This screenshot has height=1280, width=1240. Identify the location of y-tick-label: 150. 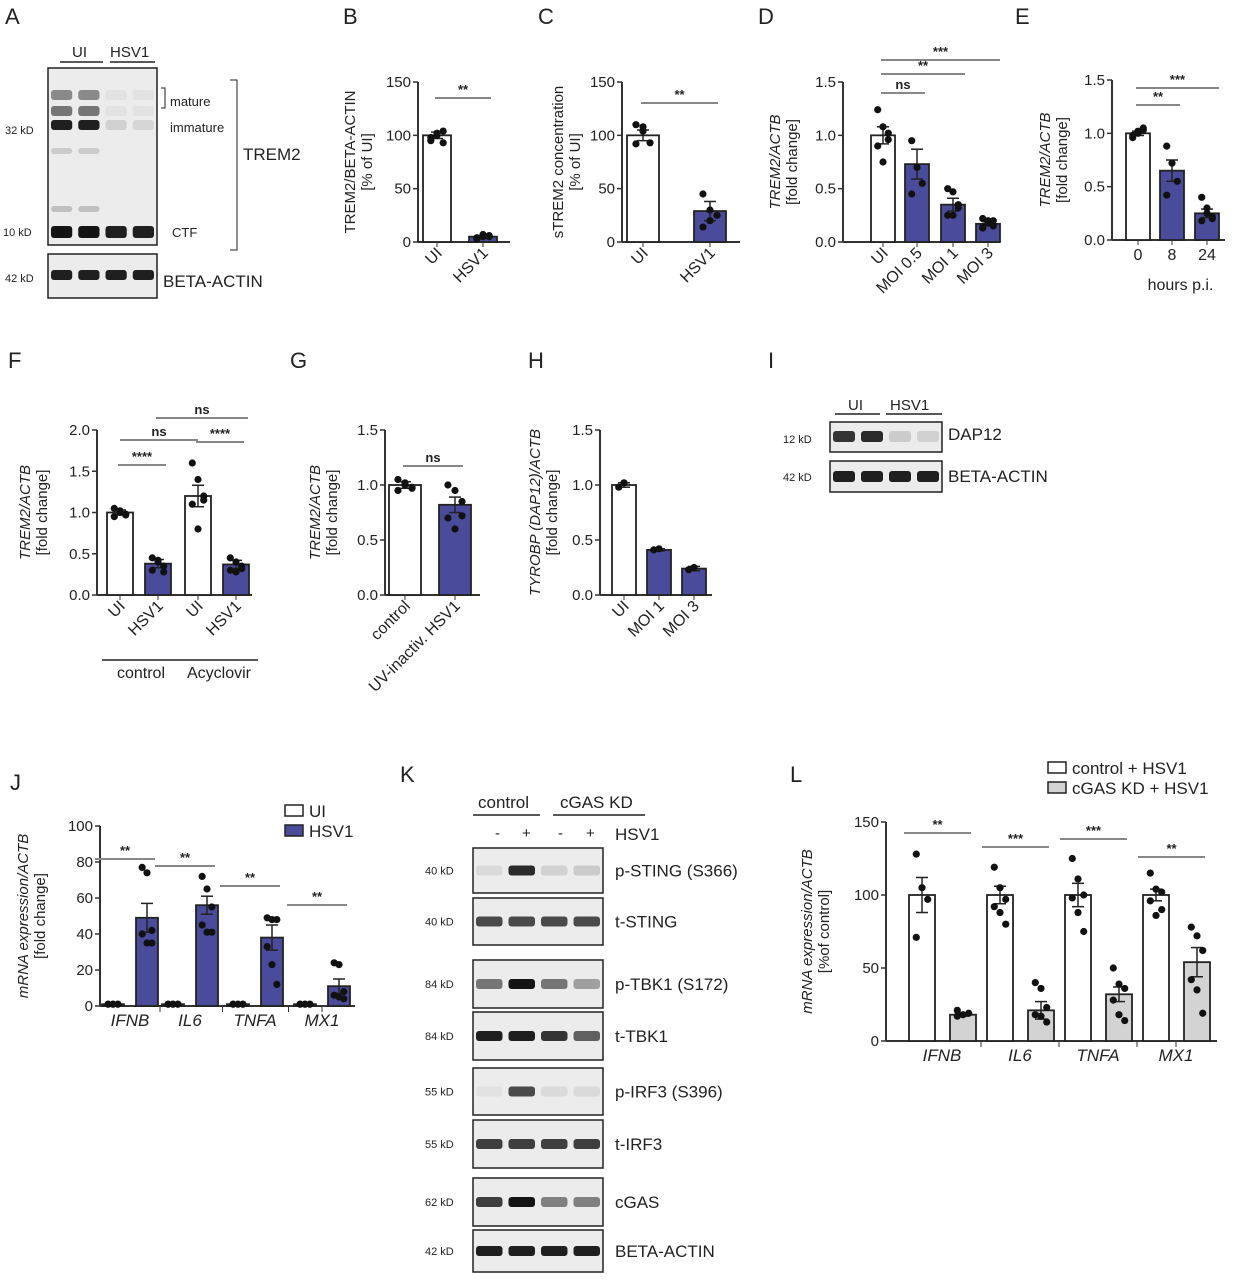
(602, 82).